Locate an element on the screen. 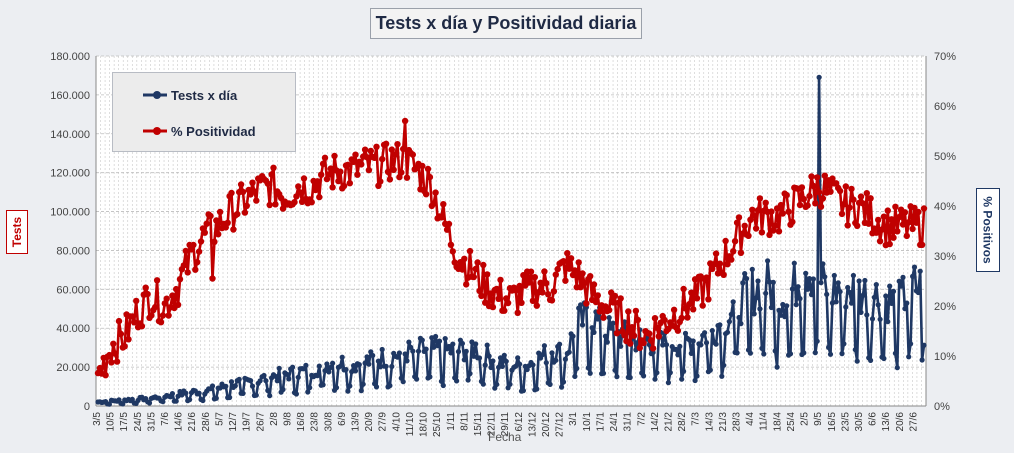 The image size is (1014, 453). y-left-tick-label: 0 is located at coordinates (87, 407).